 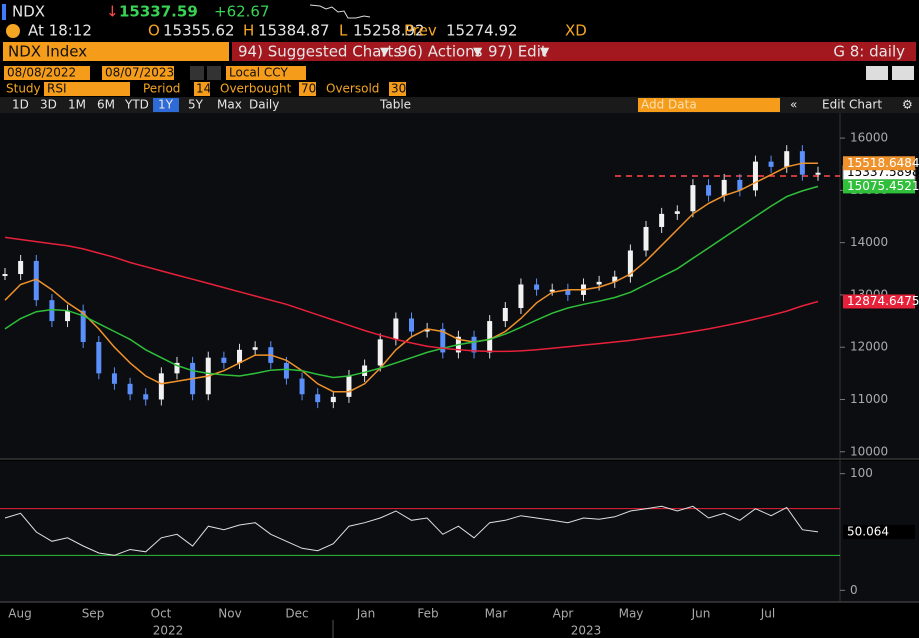 I want to click on period-box, so click(x=202, y=89).